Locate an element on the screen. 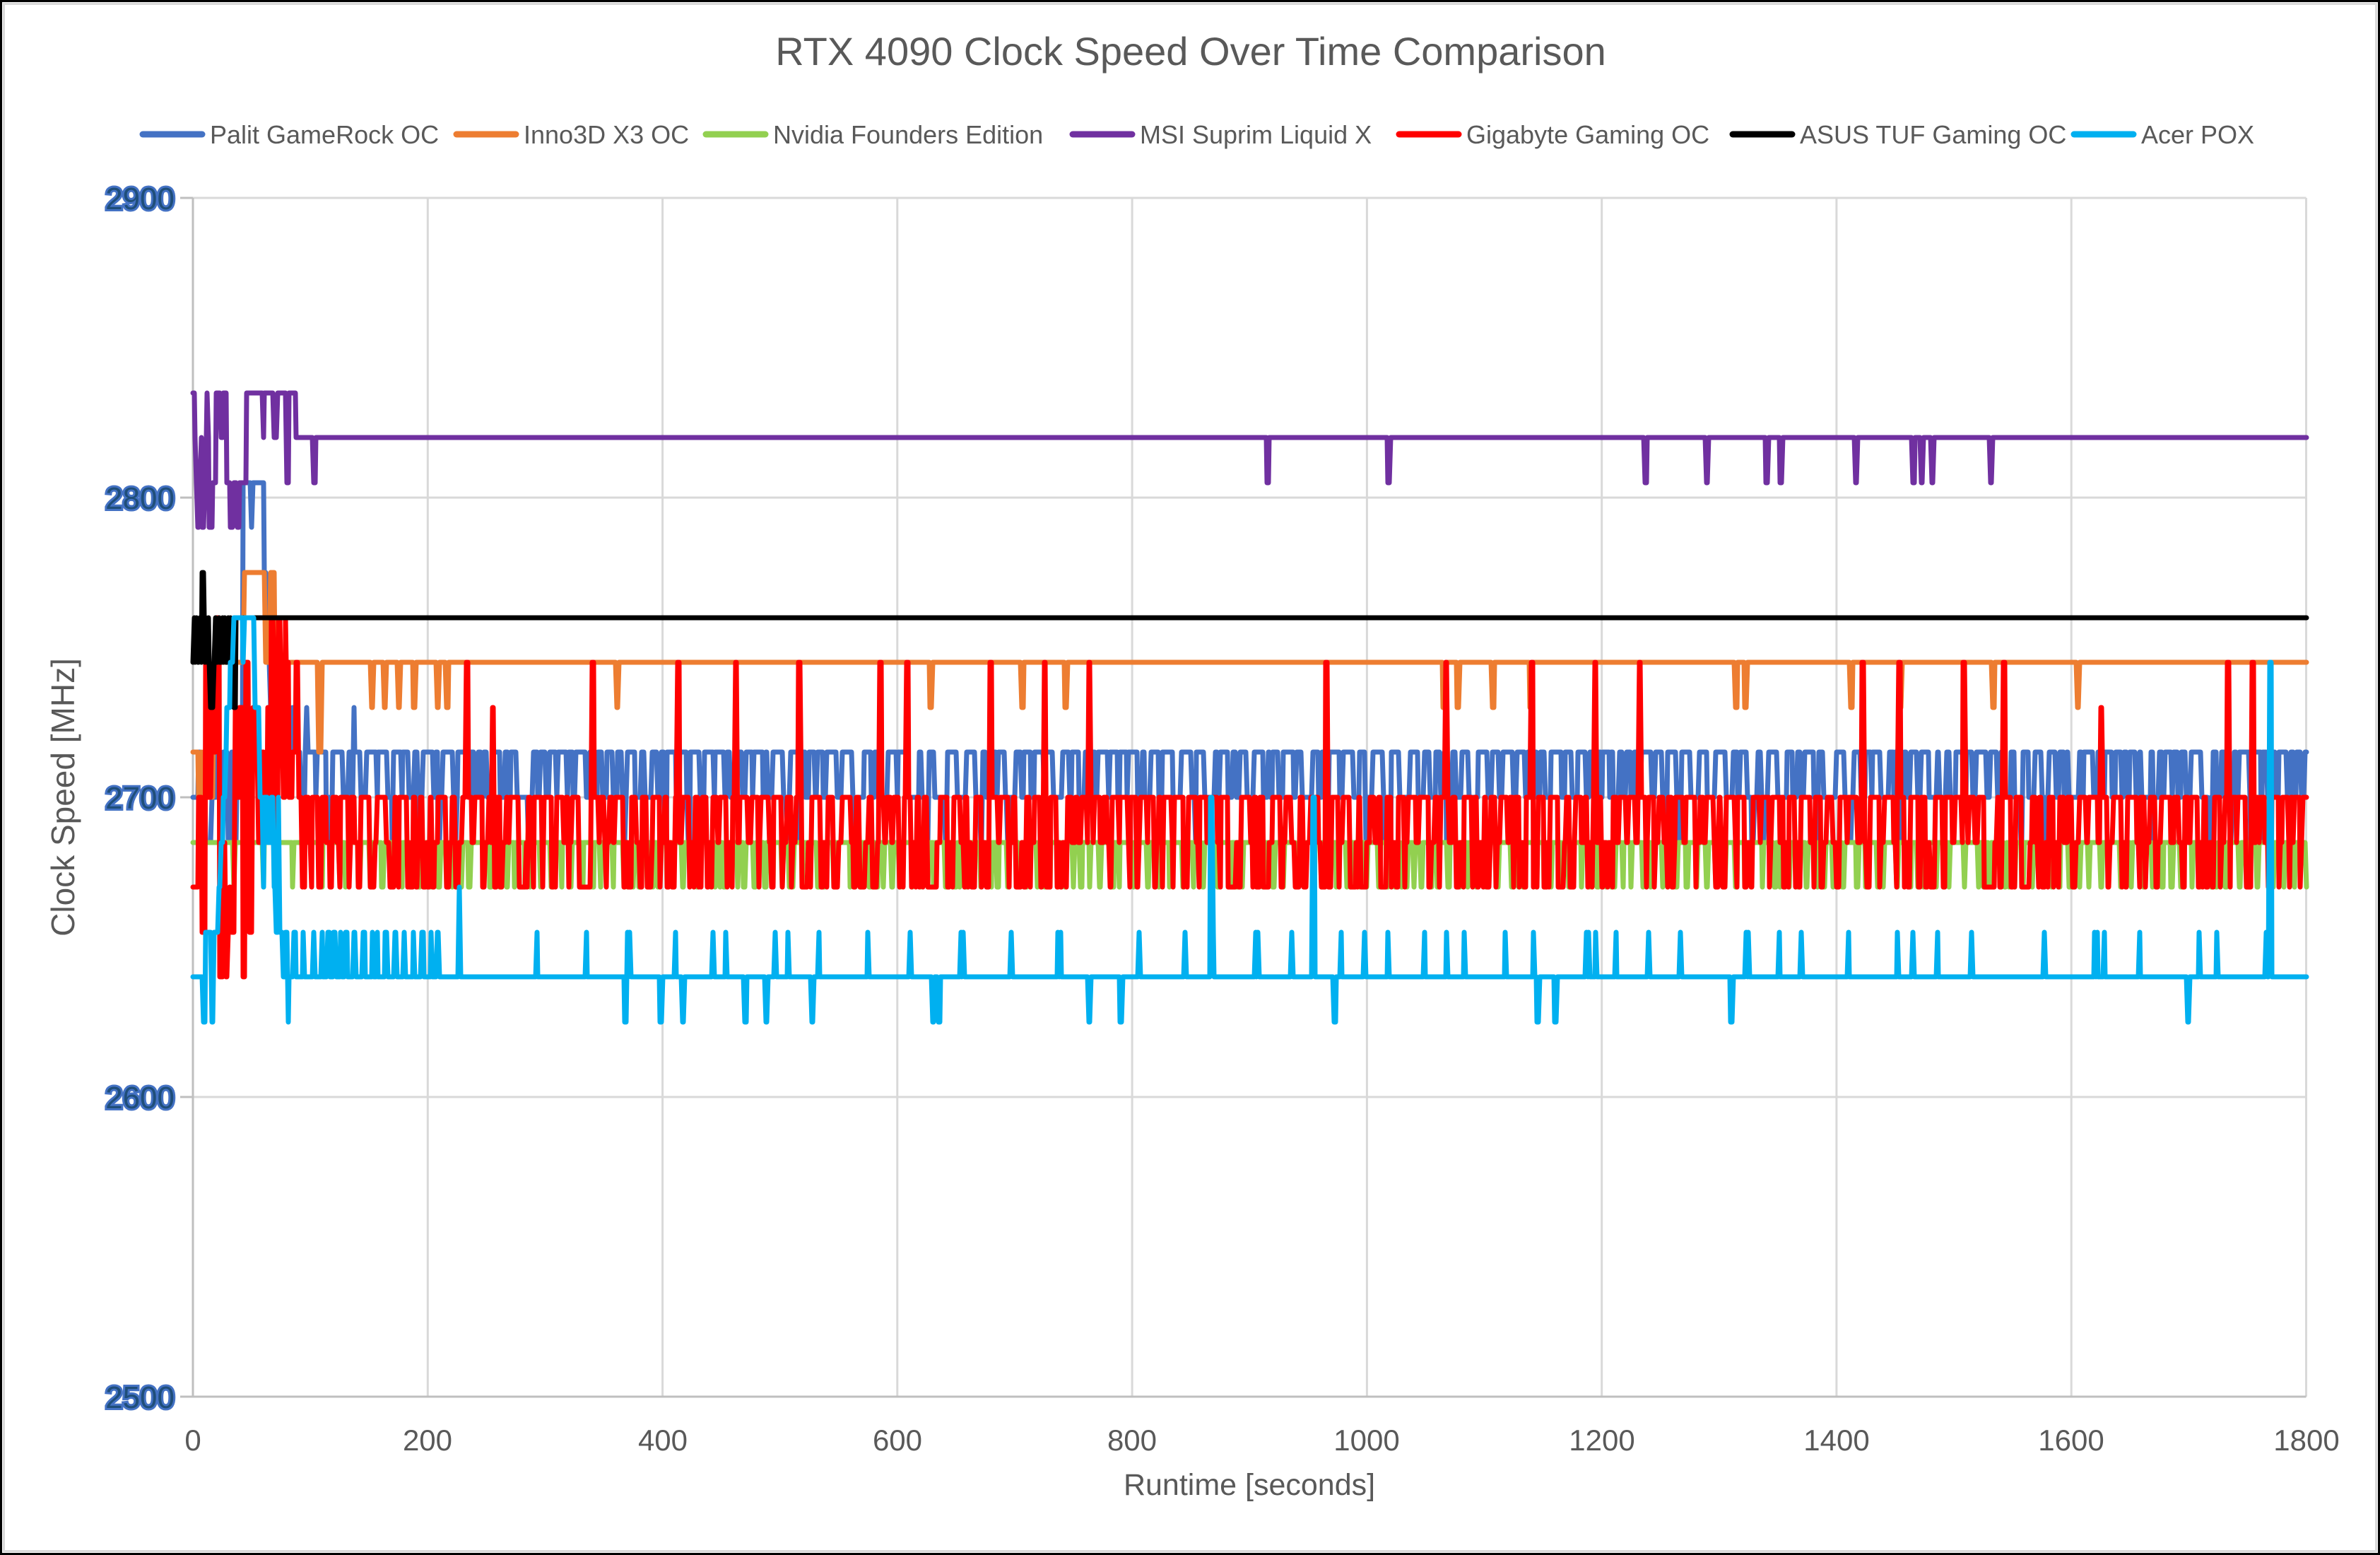  svg-text: 2600 is located at coordinates (140, 1098).